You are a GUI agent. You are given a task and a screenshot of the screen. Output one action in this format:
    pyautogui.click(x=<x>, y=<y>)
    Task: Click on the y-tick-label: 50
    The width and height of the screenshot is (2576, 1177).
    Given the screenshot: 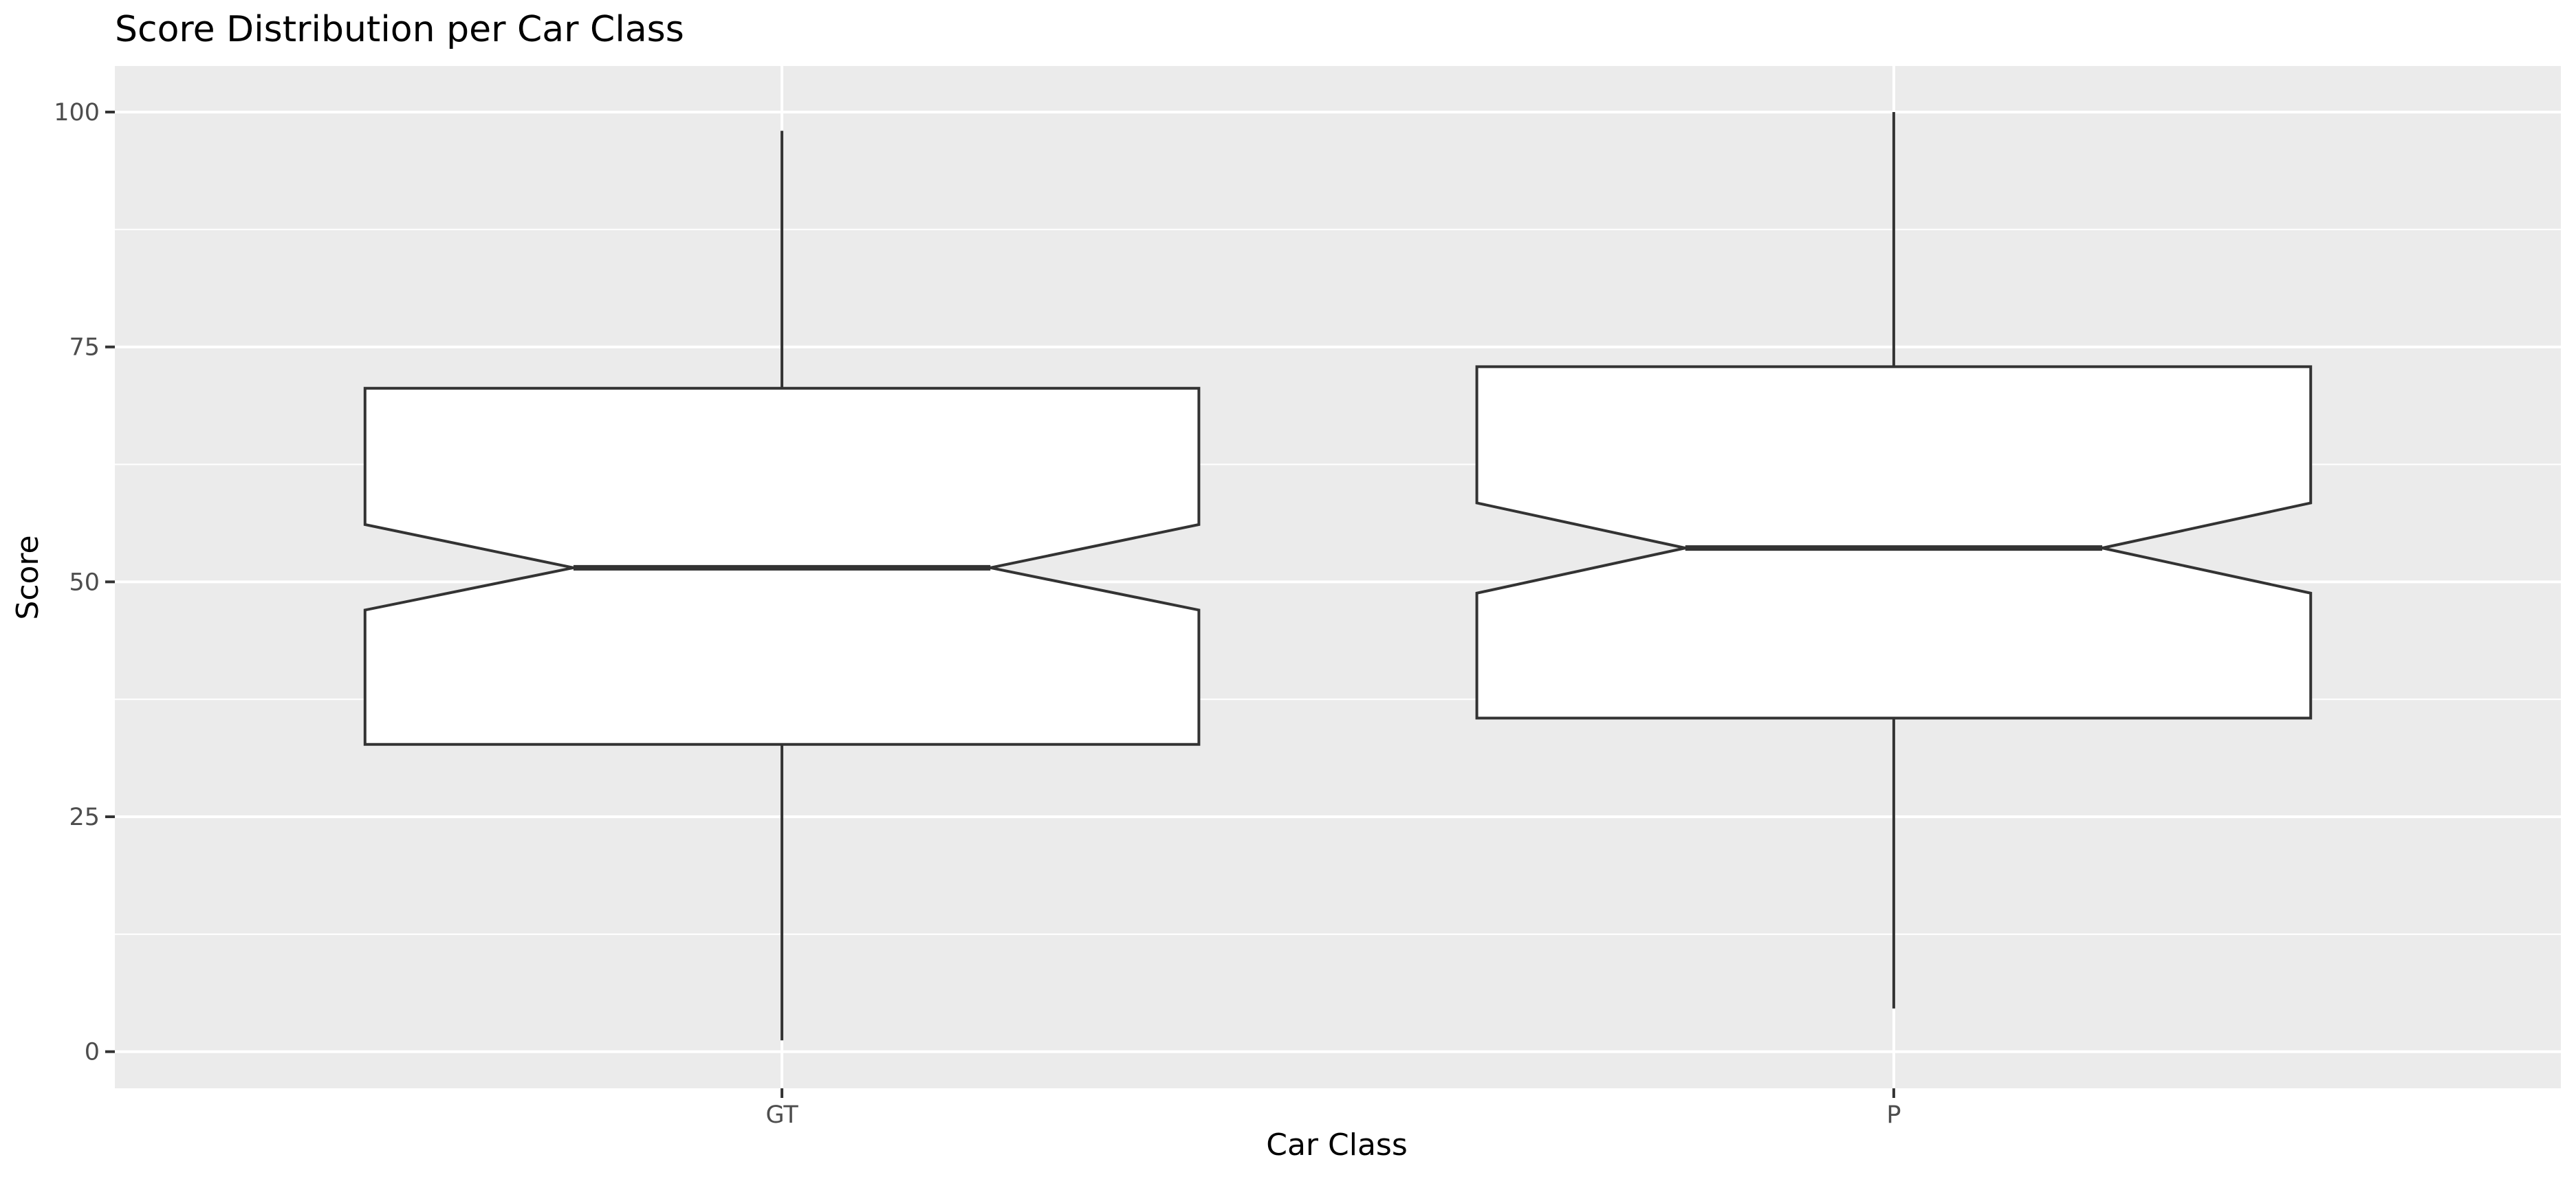 What is the action you would take?
    pyautogui.click(x=84, y=582)
    